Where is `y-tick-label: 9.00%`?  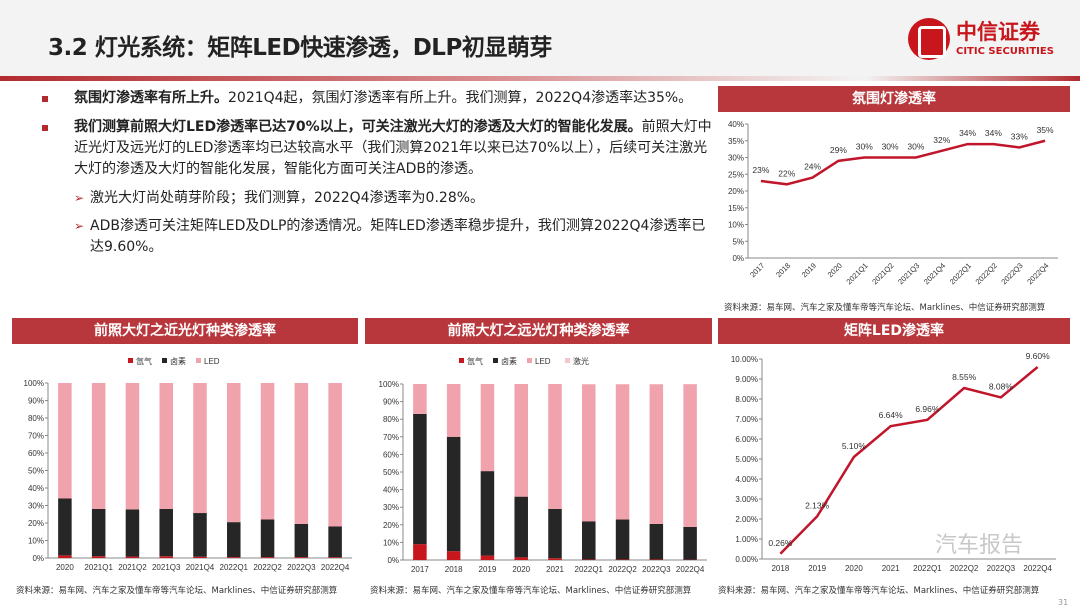 y-tick-label: 9.00% is located at coordinates (746, 379).